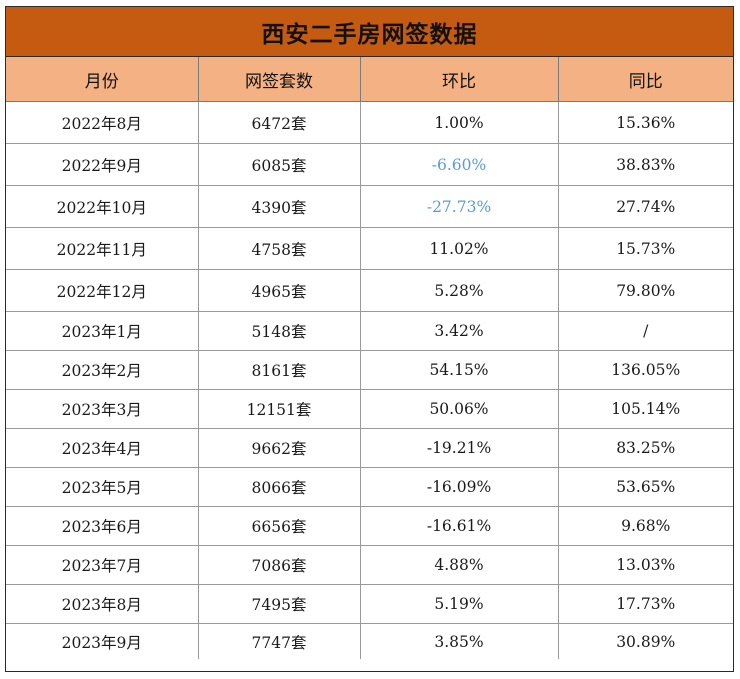  I want to click on table-row: 2022年11月 4758套 11.02% 15.73%, so click(369, 248).